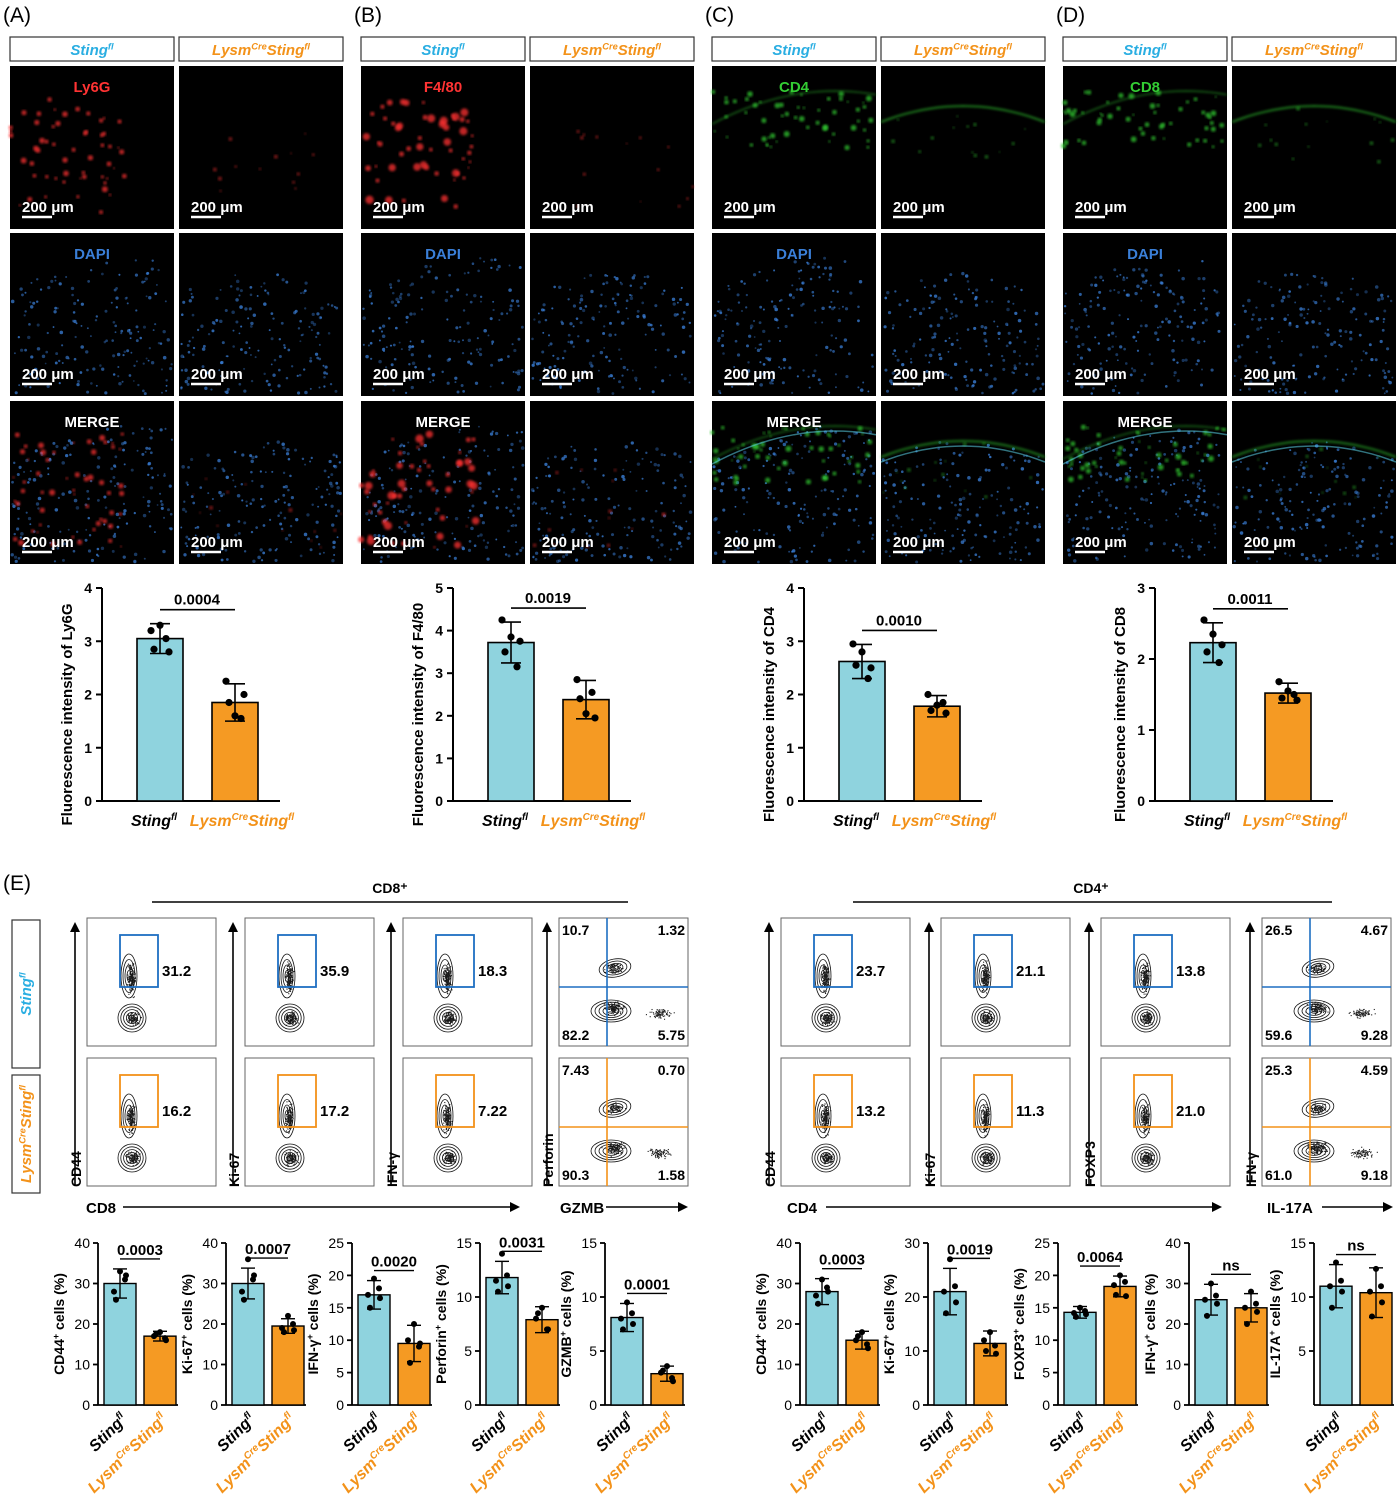  What do you see at coordinates (151, 821) in the screenshot?
I see `group-label-part: Sting` at bounding box center [151, 821].